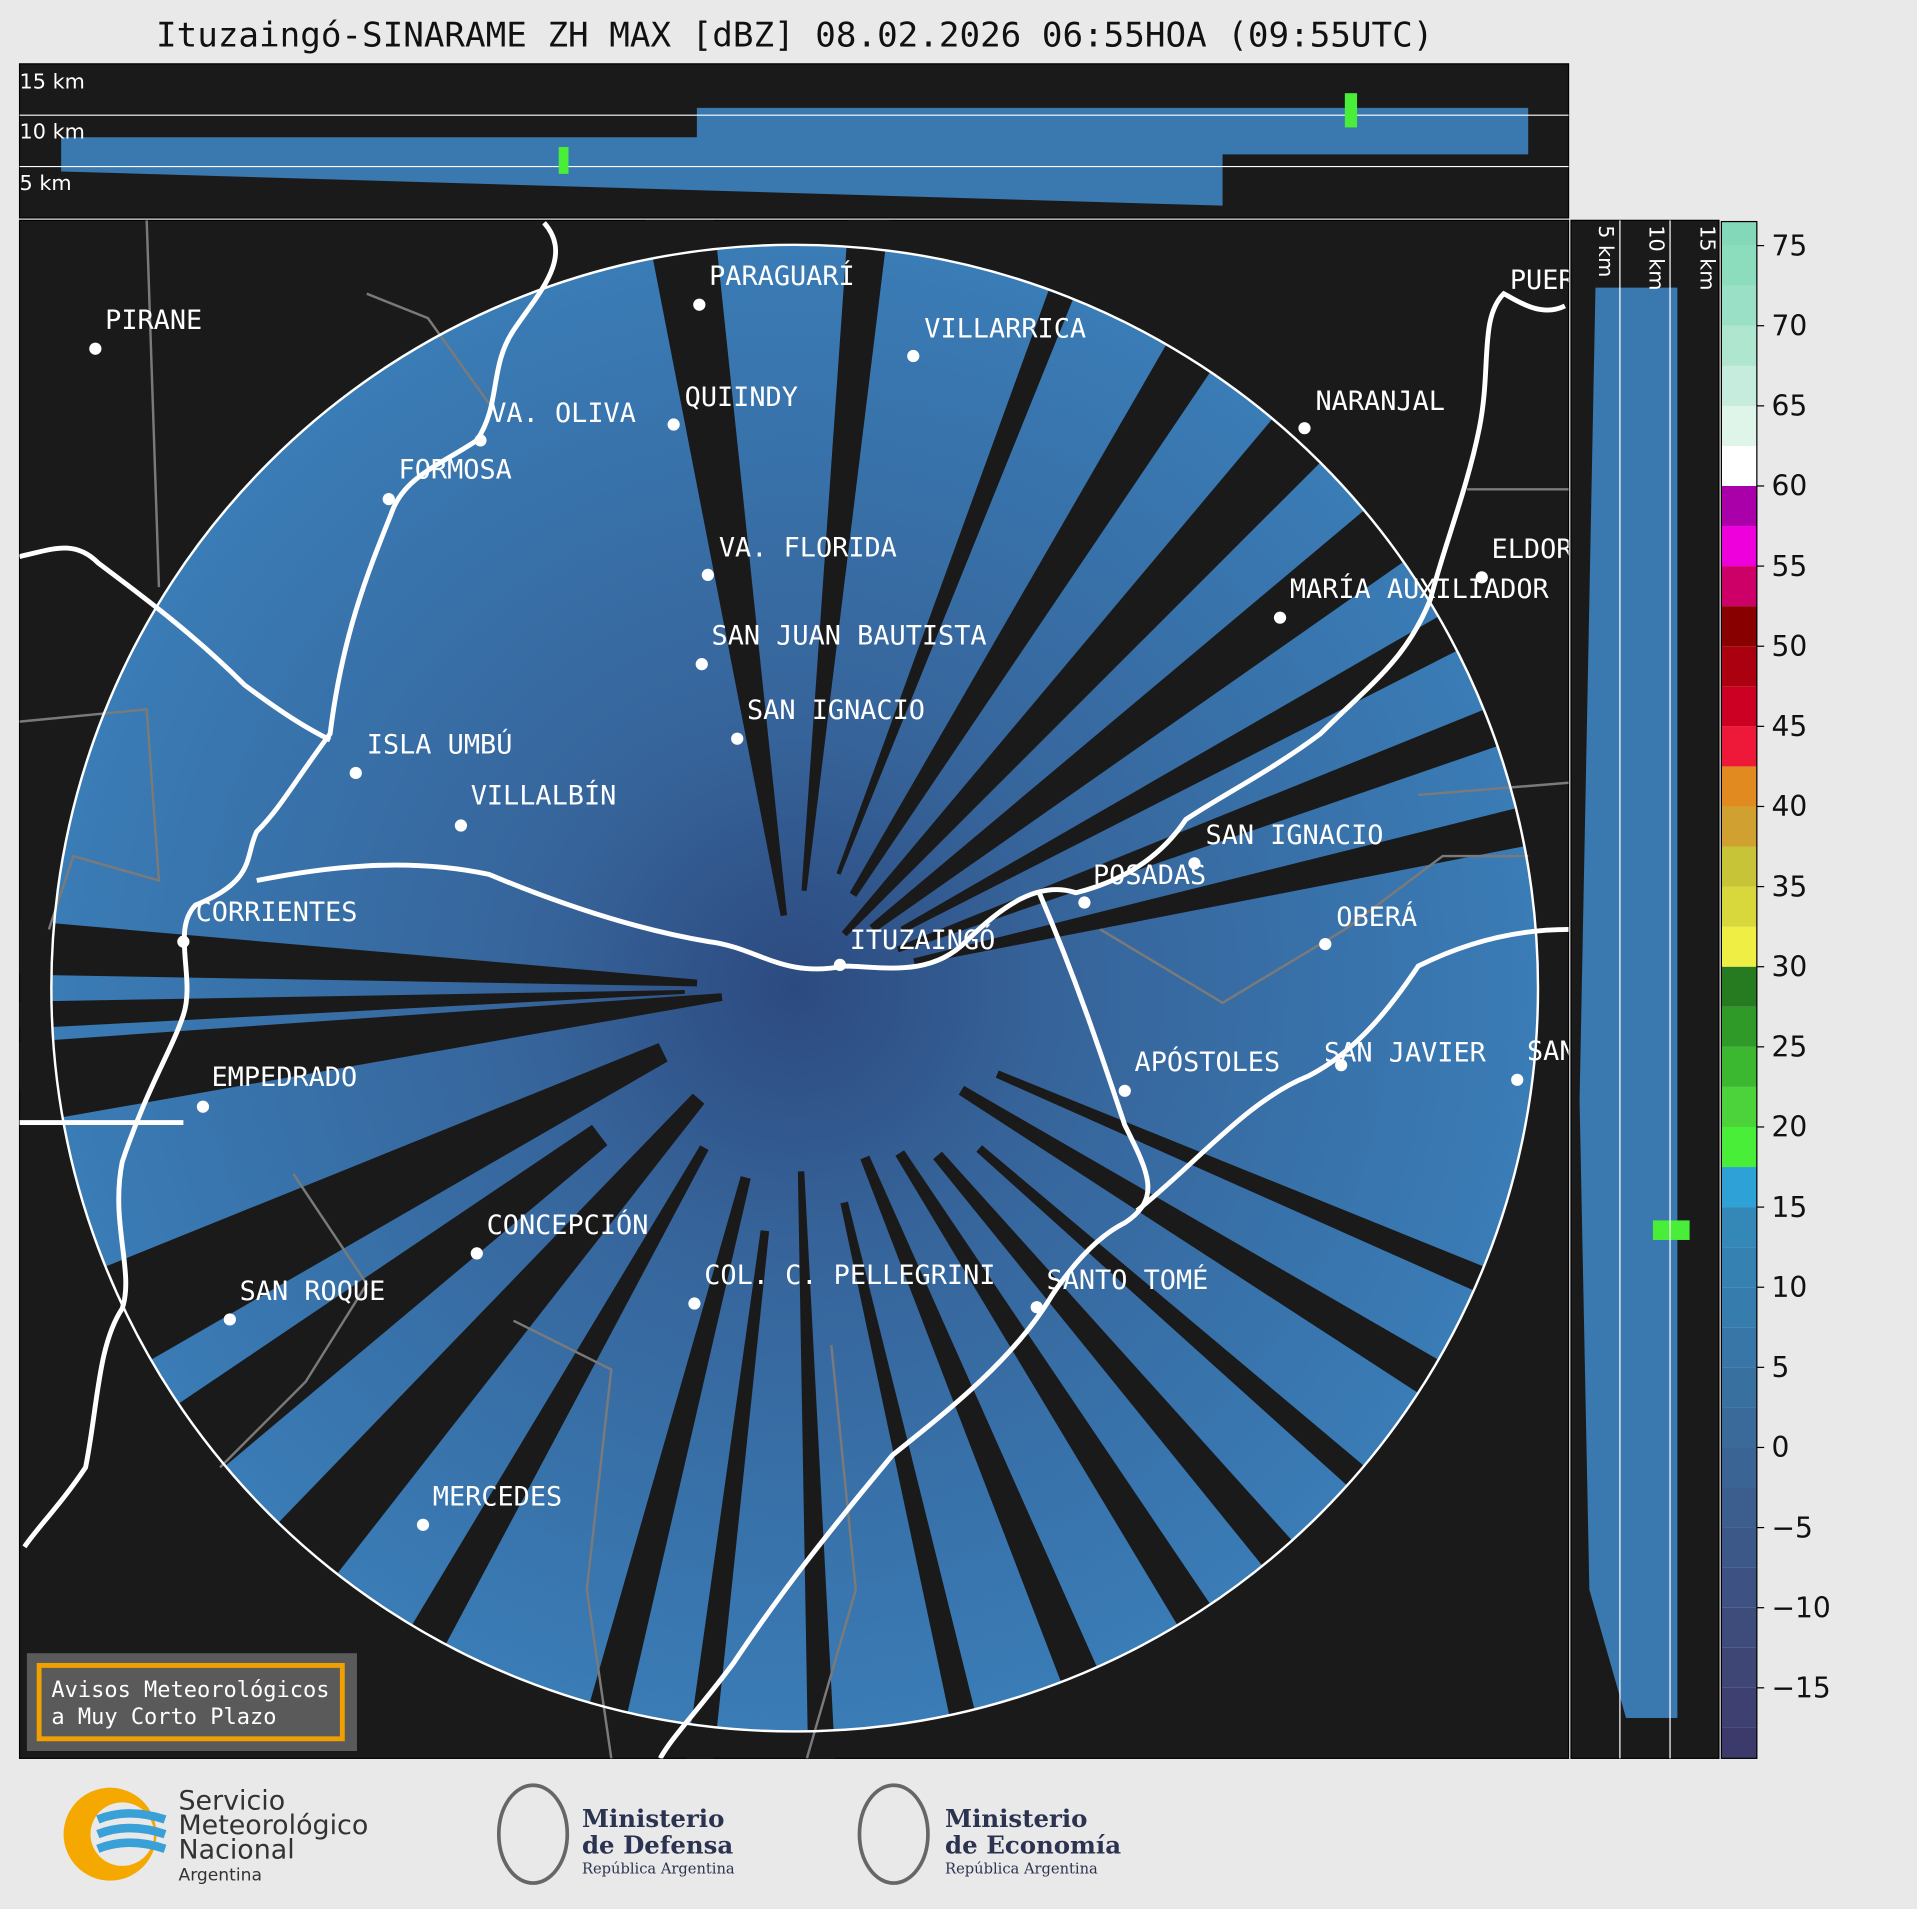 This screenshot has height=1909, width=1917. Describe the element at coordinates (219, 1876) in the screenshot. I see `logo-text: Argentina` at that location.